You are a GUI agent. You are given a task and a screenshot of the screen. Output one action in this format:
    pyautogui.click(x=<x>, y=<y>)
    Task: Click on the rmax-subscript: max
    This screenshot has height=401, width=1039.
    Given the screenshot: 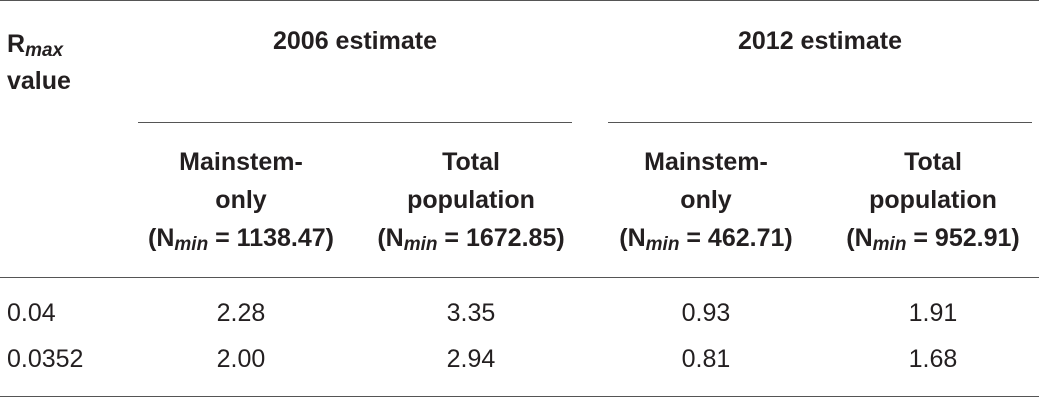 What is the action you would take?
    pyautogui.click(x=44, y=50)
    